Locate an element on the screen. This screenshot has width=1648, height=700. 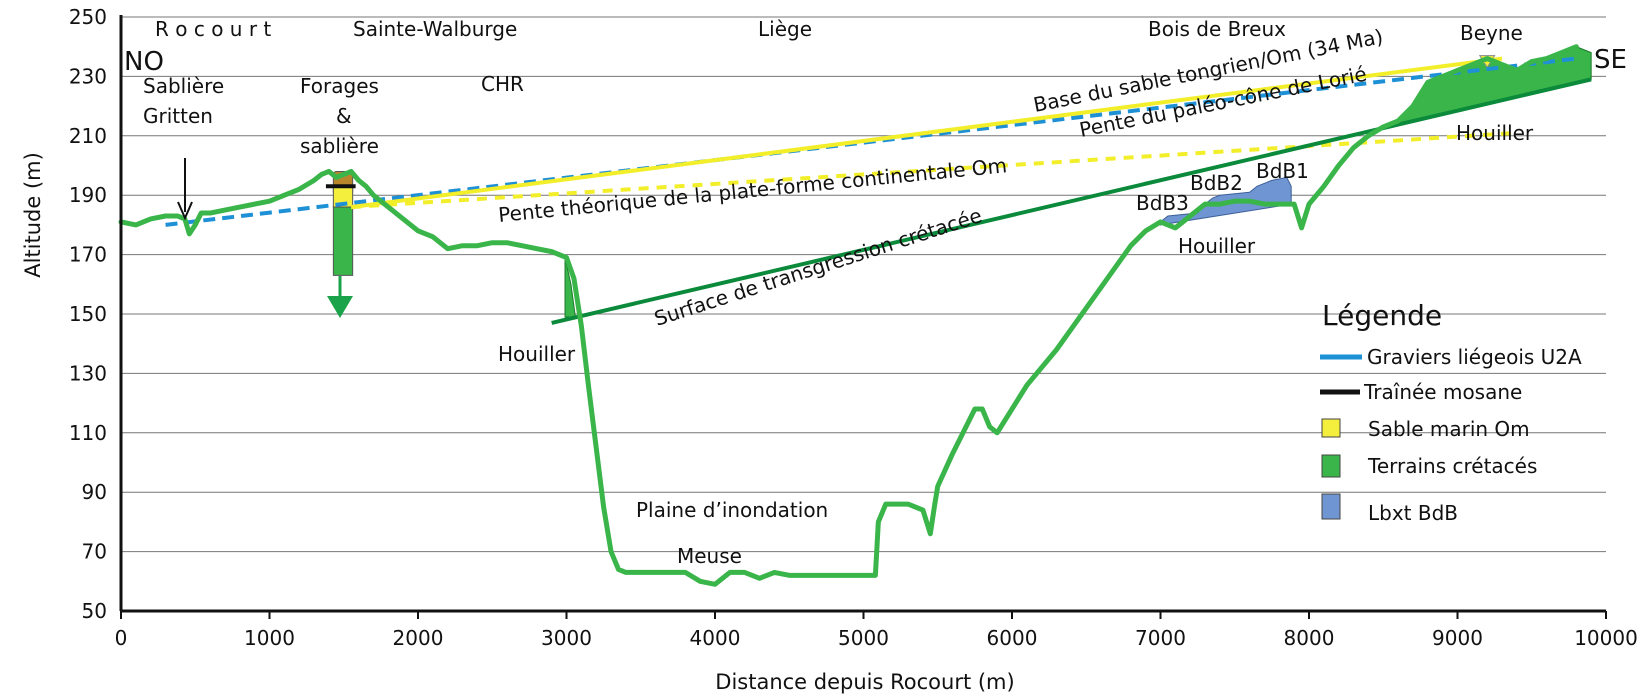
y-tick-label: 150 is located at coordinates (88, 314).